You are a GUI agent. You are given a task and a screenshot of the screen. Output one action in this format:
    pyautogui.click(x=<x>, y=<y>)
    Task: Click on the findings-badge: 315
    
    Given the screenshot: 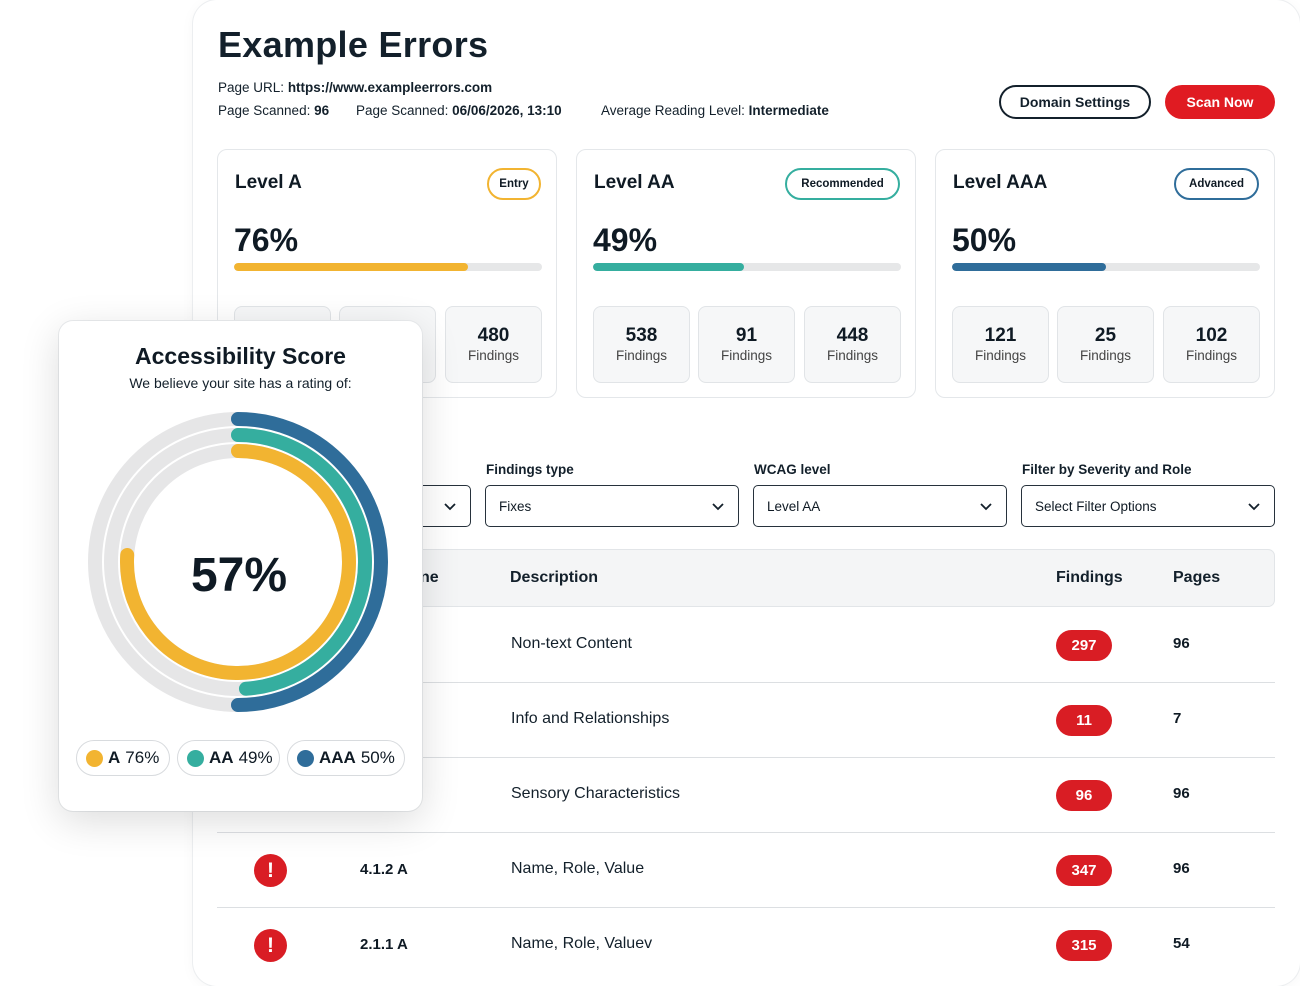 What is the action you would take?
    pyautogui.click(x=1084, y=945)
    